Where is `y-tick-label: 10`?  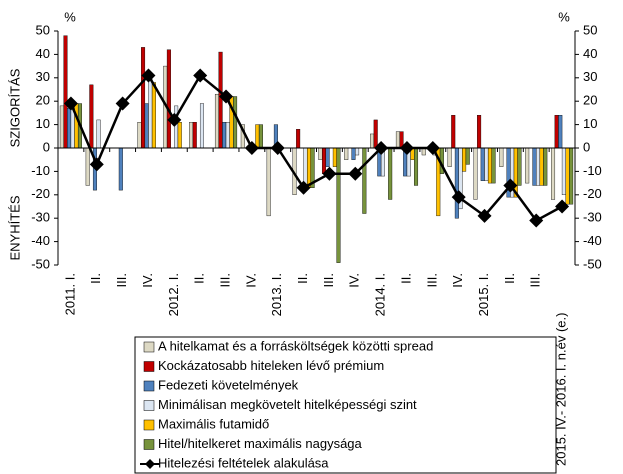
y-tick-label: 10 is located at coordinates (43, 123).